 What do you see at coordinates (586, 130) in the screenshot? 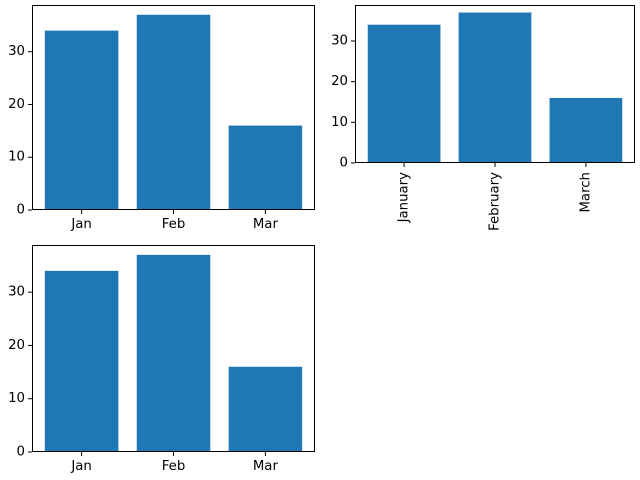
I see `bar-march` at bounding box center [586, 130].